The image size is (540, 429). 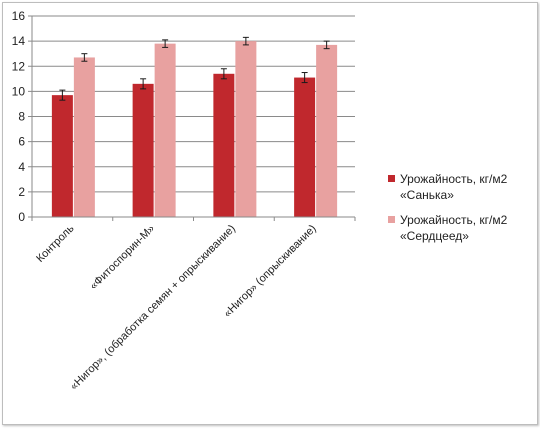 What do you see at coordinates (21, 217) in the screenshot?
I see `y-tick-label: 0` at bounding box center [21, 217].